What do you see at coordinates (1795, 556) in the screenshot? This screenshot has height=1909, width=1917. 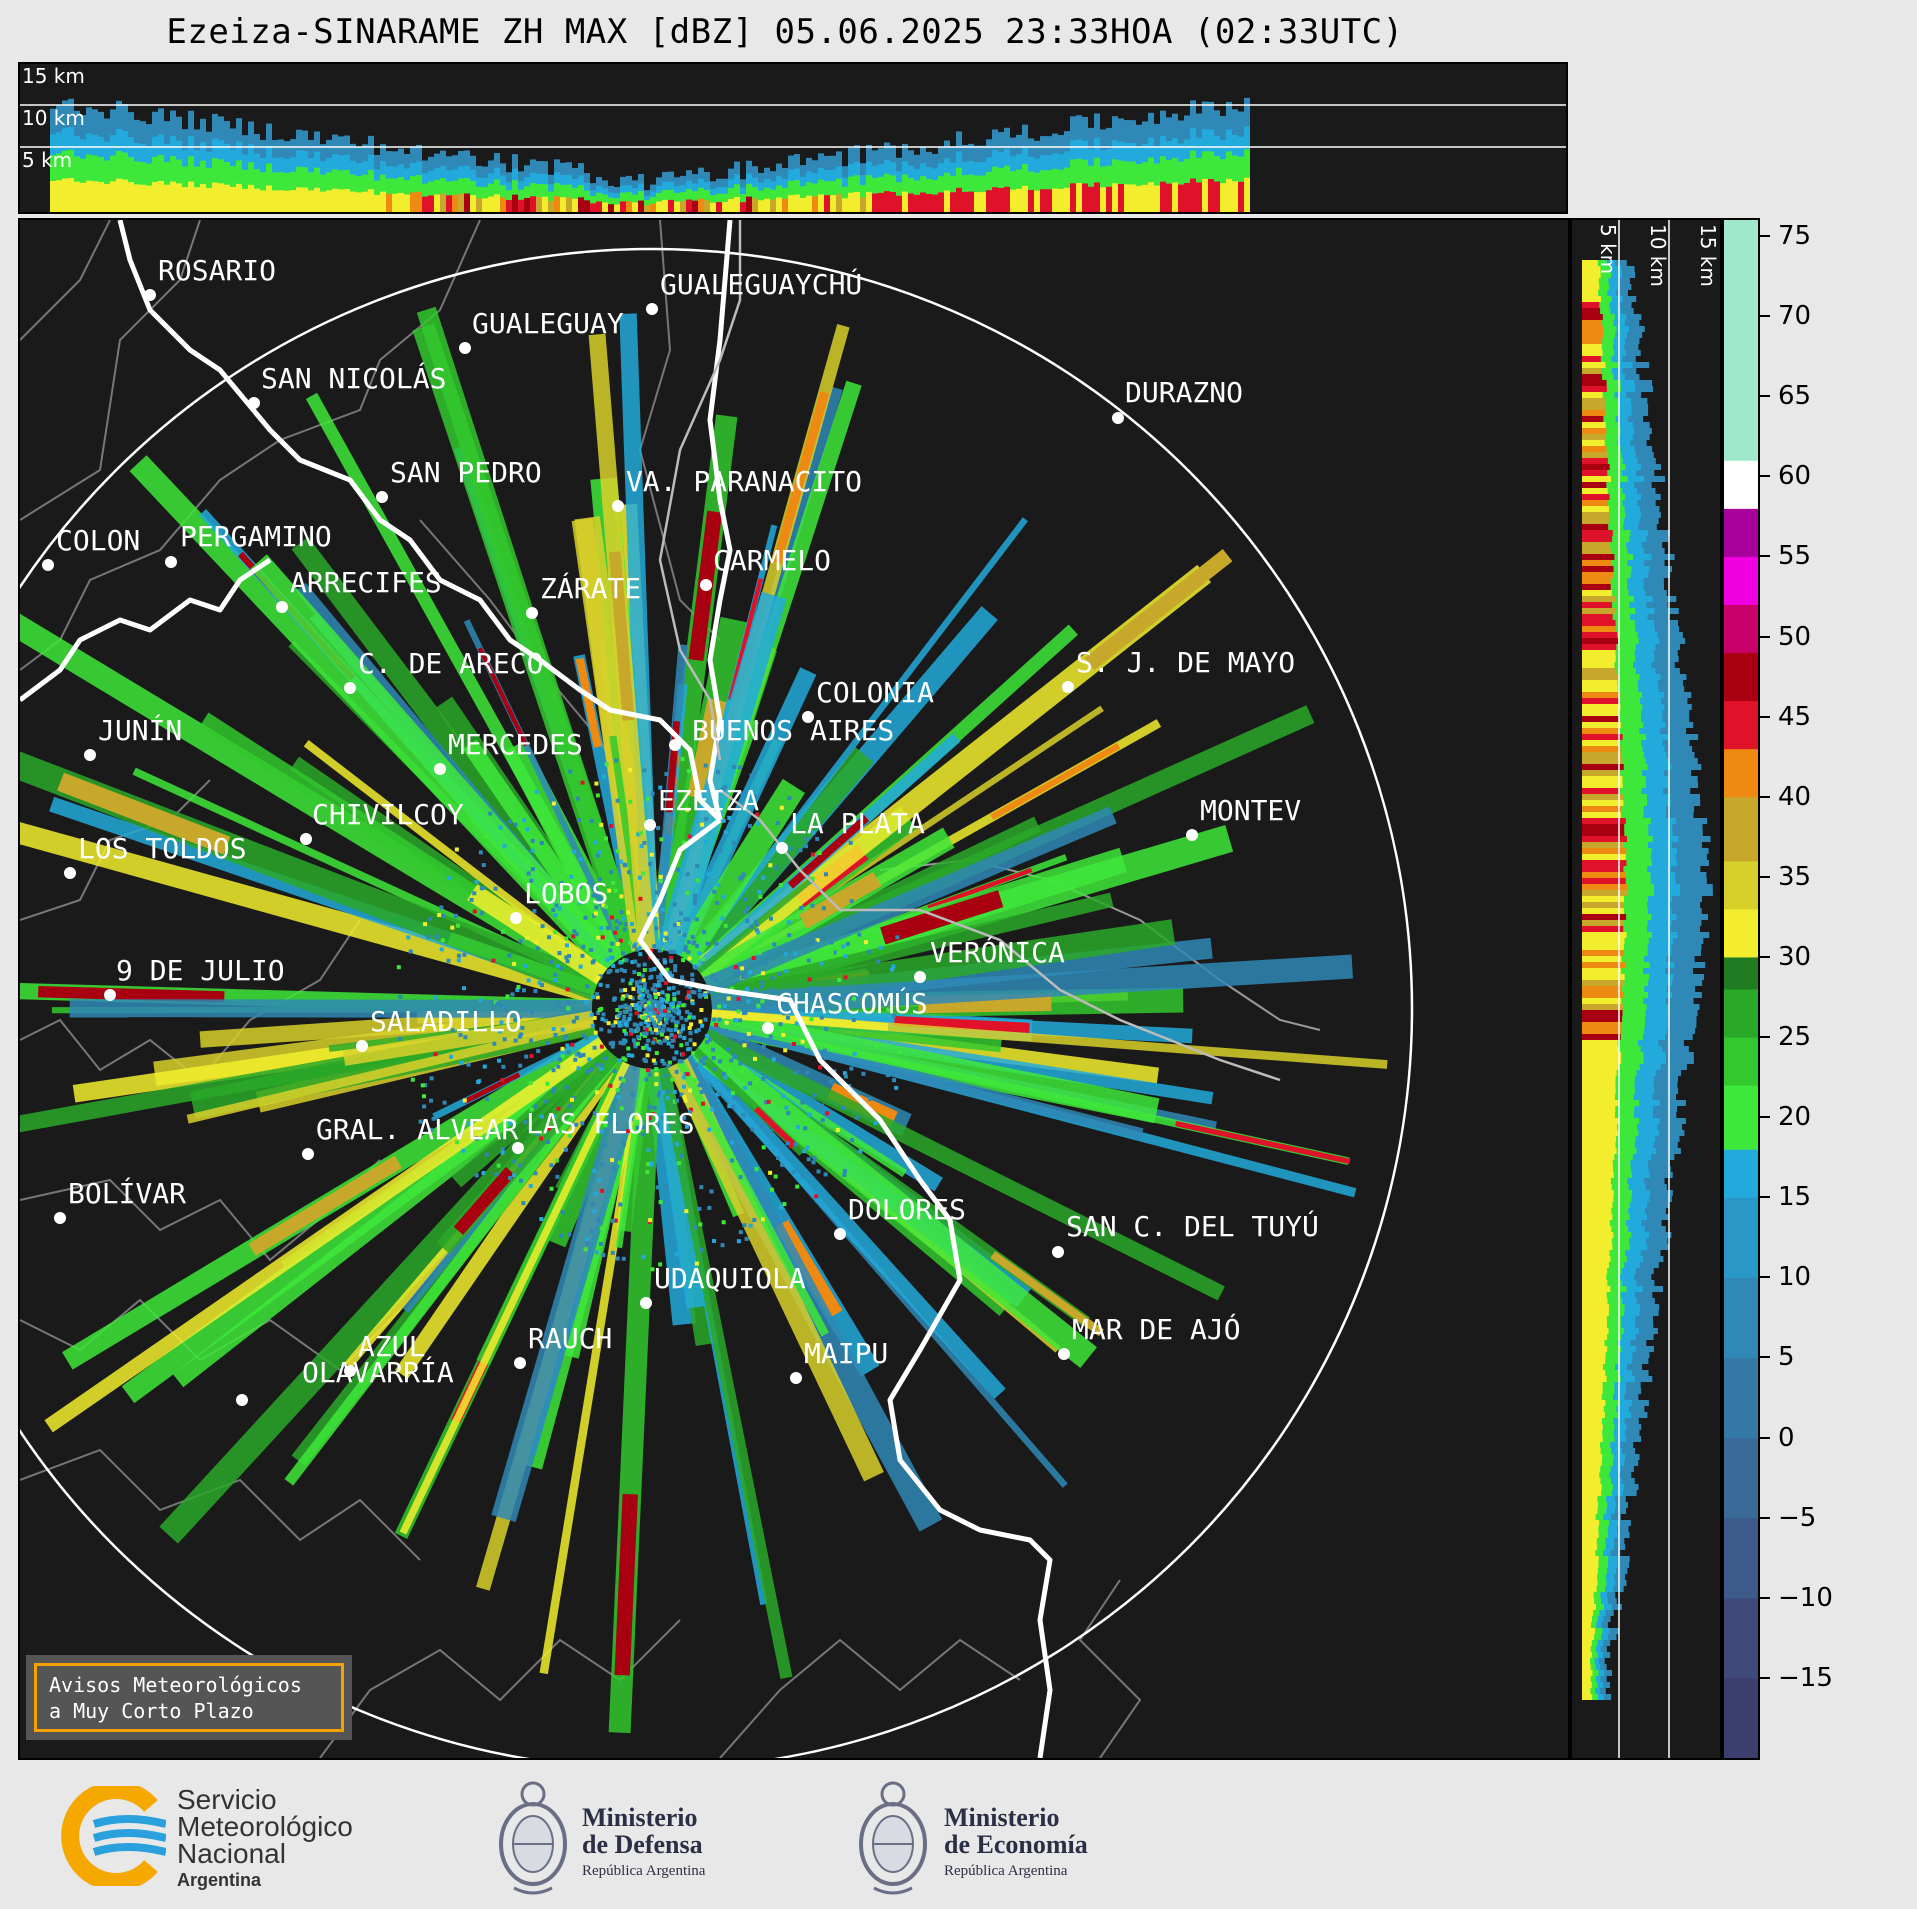 I see `colorbar-tick-label: 55` at bounding box center [1795, 556].